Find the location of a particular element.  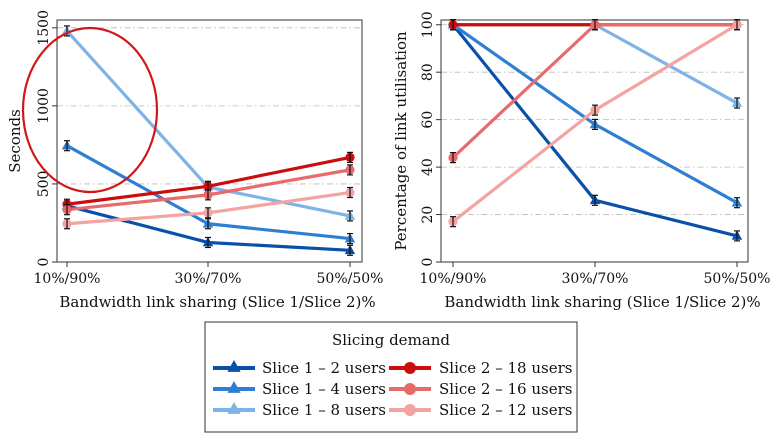

y-axis-label: Percentage of link utilisation is located at coordinates (401, 141).